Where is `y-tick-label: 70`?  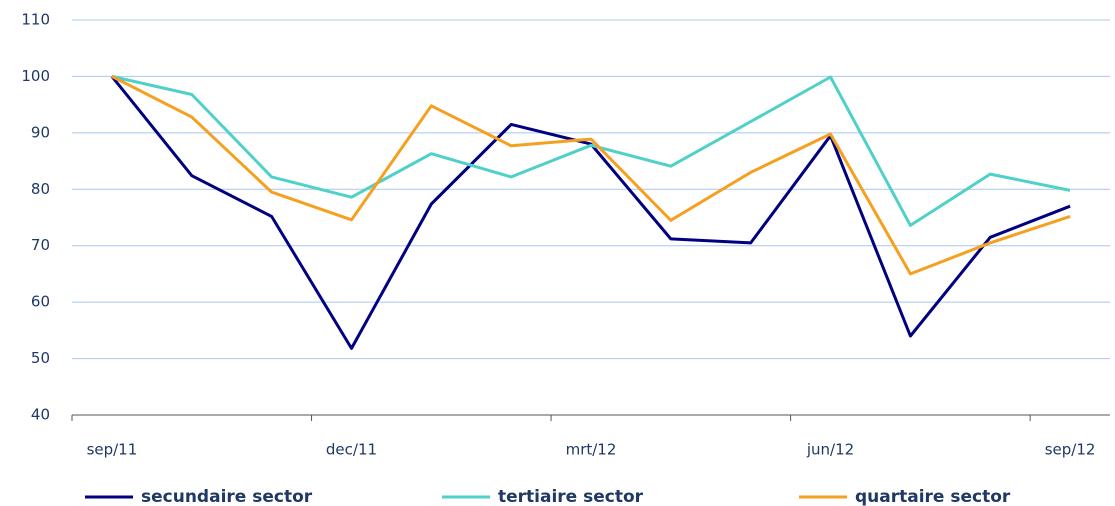 y-tick-label: 70 is located at coordinates (40, 245).